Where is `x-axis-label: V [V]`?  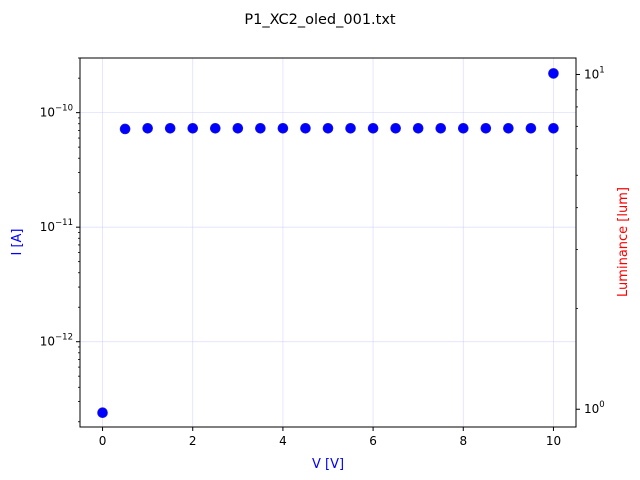 x-axis-label: V [V] is located at coordinates (328, 464).